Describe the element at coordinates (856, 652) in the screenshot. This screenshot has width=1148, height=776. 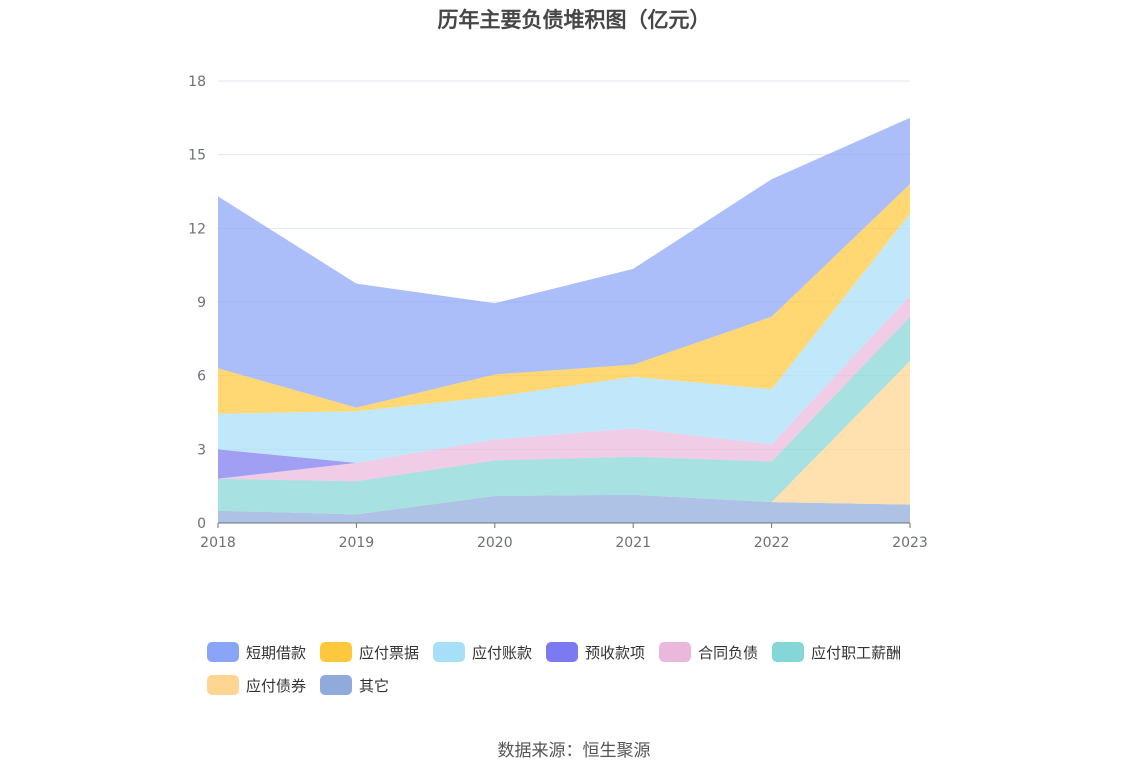
I see `legend-label: 应付职工薪酬` at that location.